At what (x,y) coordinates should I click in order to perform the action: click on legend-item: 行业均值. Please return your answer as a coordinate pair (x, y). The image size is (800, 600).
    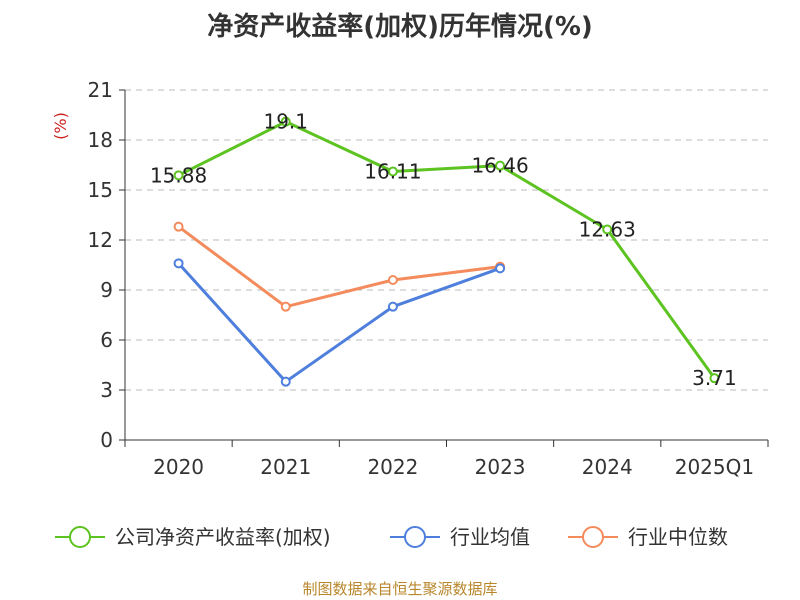
    Looking at the image, I should click on (460, 537).